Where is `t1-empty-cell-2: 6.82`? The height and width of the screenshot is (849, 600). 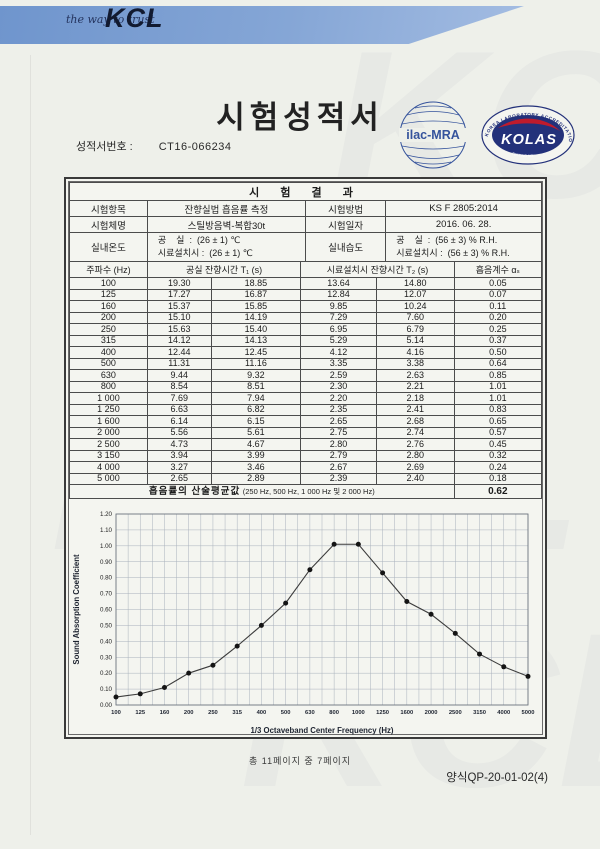
t1-empty-cell-2: 6.82 is located at coordinates (256, 409).